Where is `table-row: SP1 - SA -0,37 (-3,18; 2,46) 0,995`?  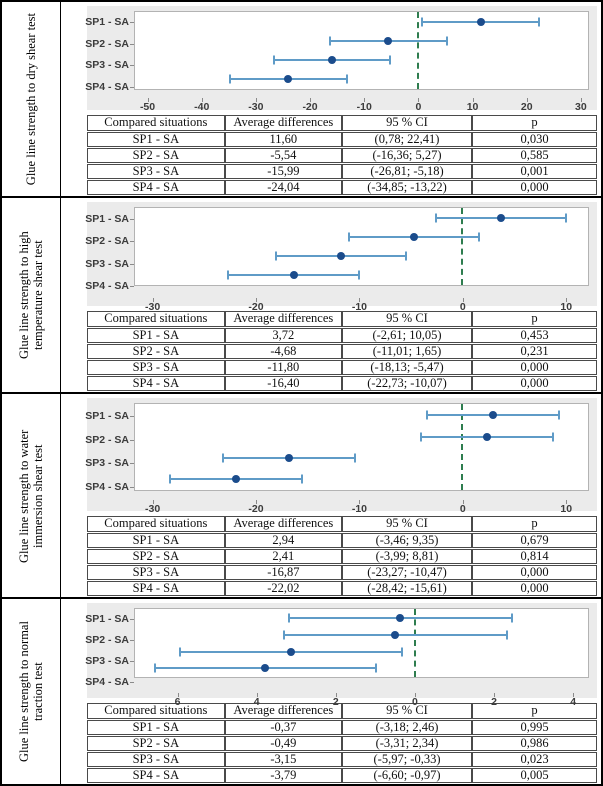 table-row: SP1 - SA -0,37 (-3,18; 2,46) 0,995 is located at coordinates (342, 727).